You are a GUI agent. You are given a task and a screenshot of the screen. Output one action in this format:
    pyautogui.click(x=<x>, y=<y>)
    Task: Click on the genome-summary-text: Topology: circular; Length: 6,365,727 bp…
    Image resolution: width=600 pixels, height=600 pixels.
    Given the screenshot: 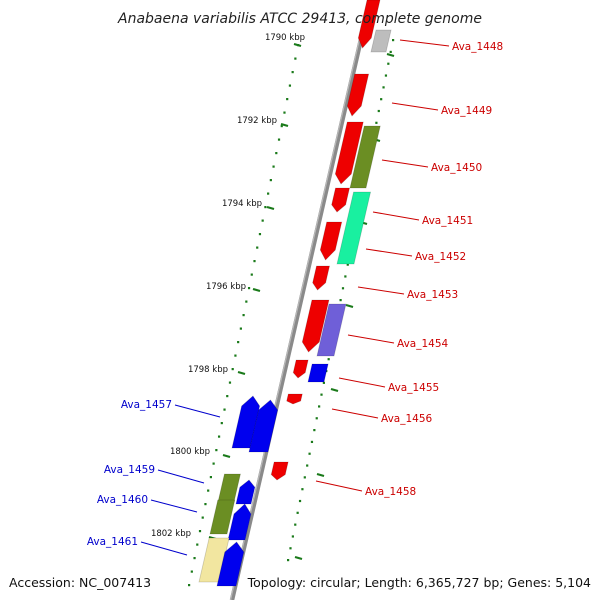 What is the action you would take?
    pyautogui.click(x=419, y=582)
    